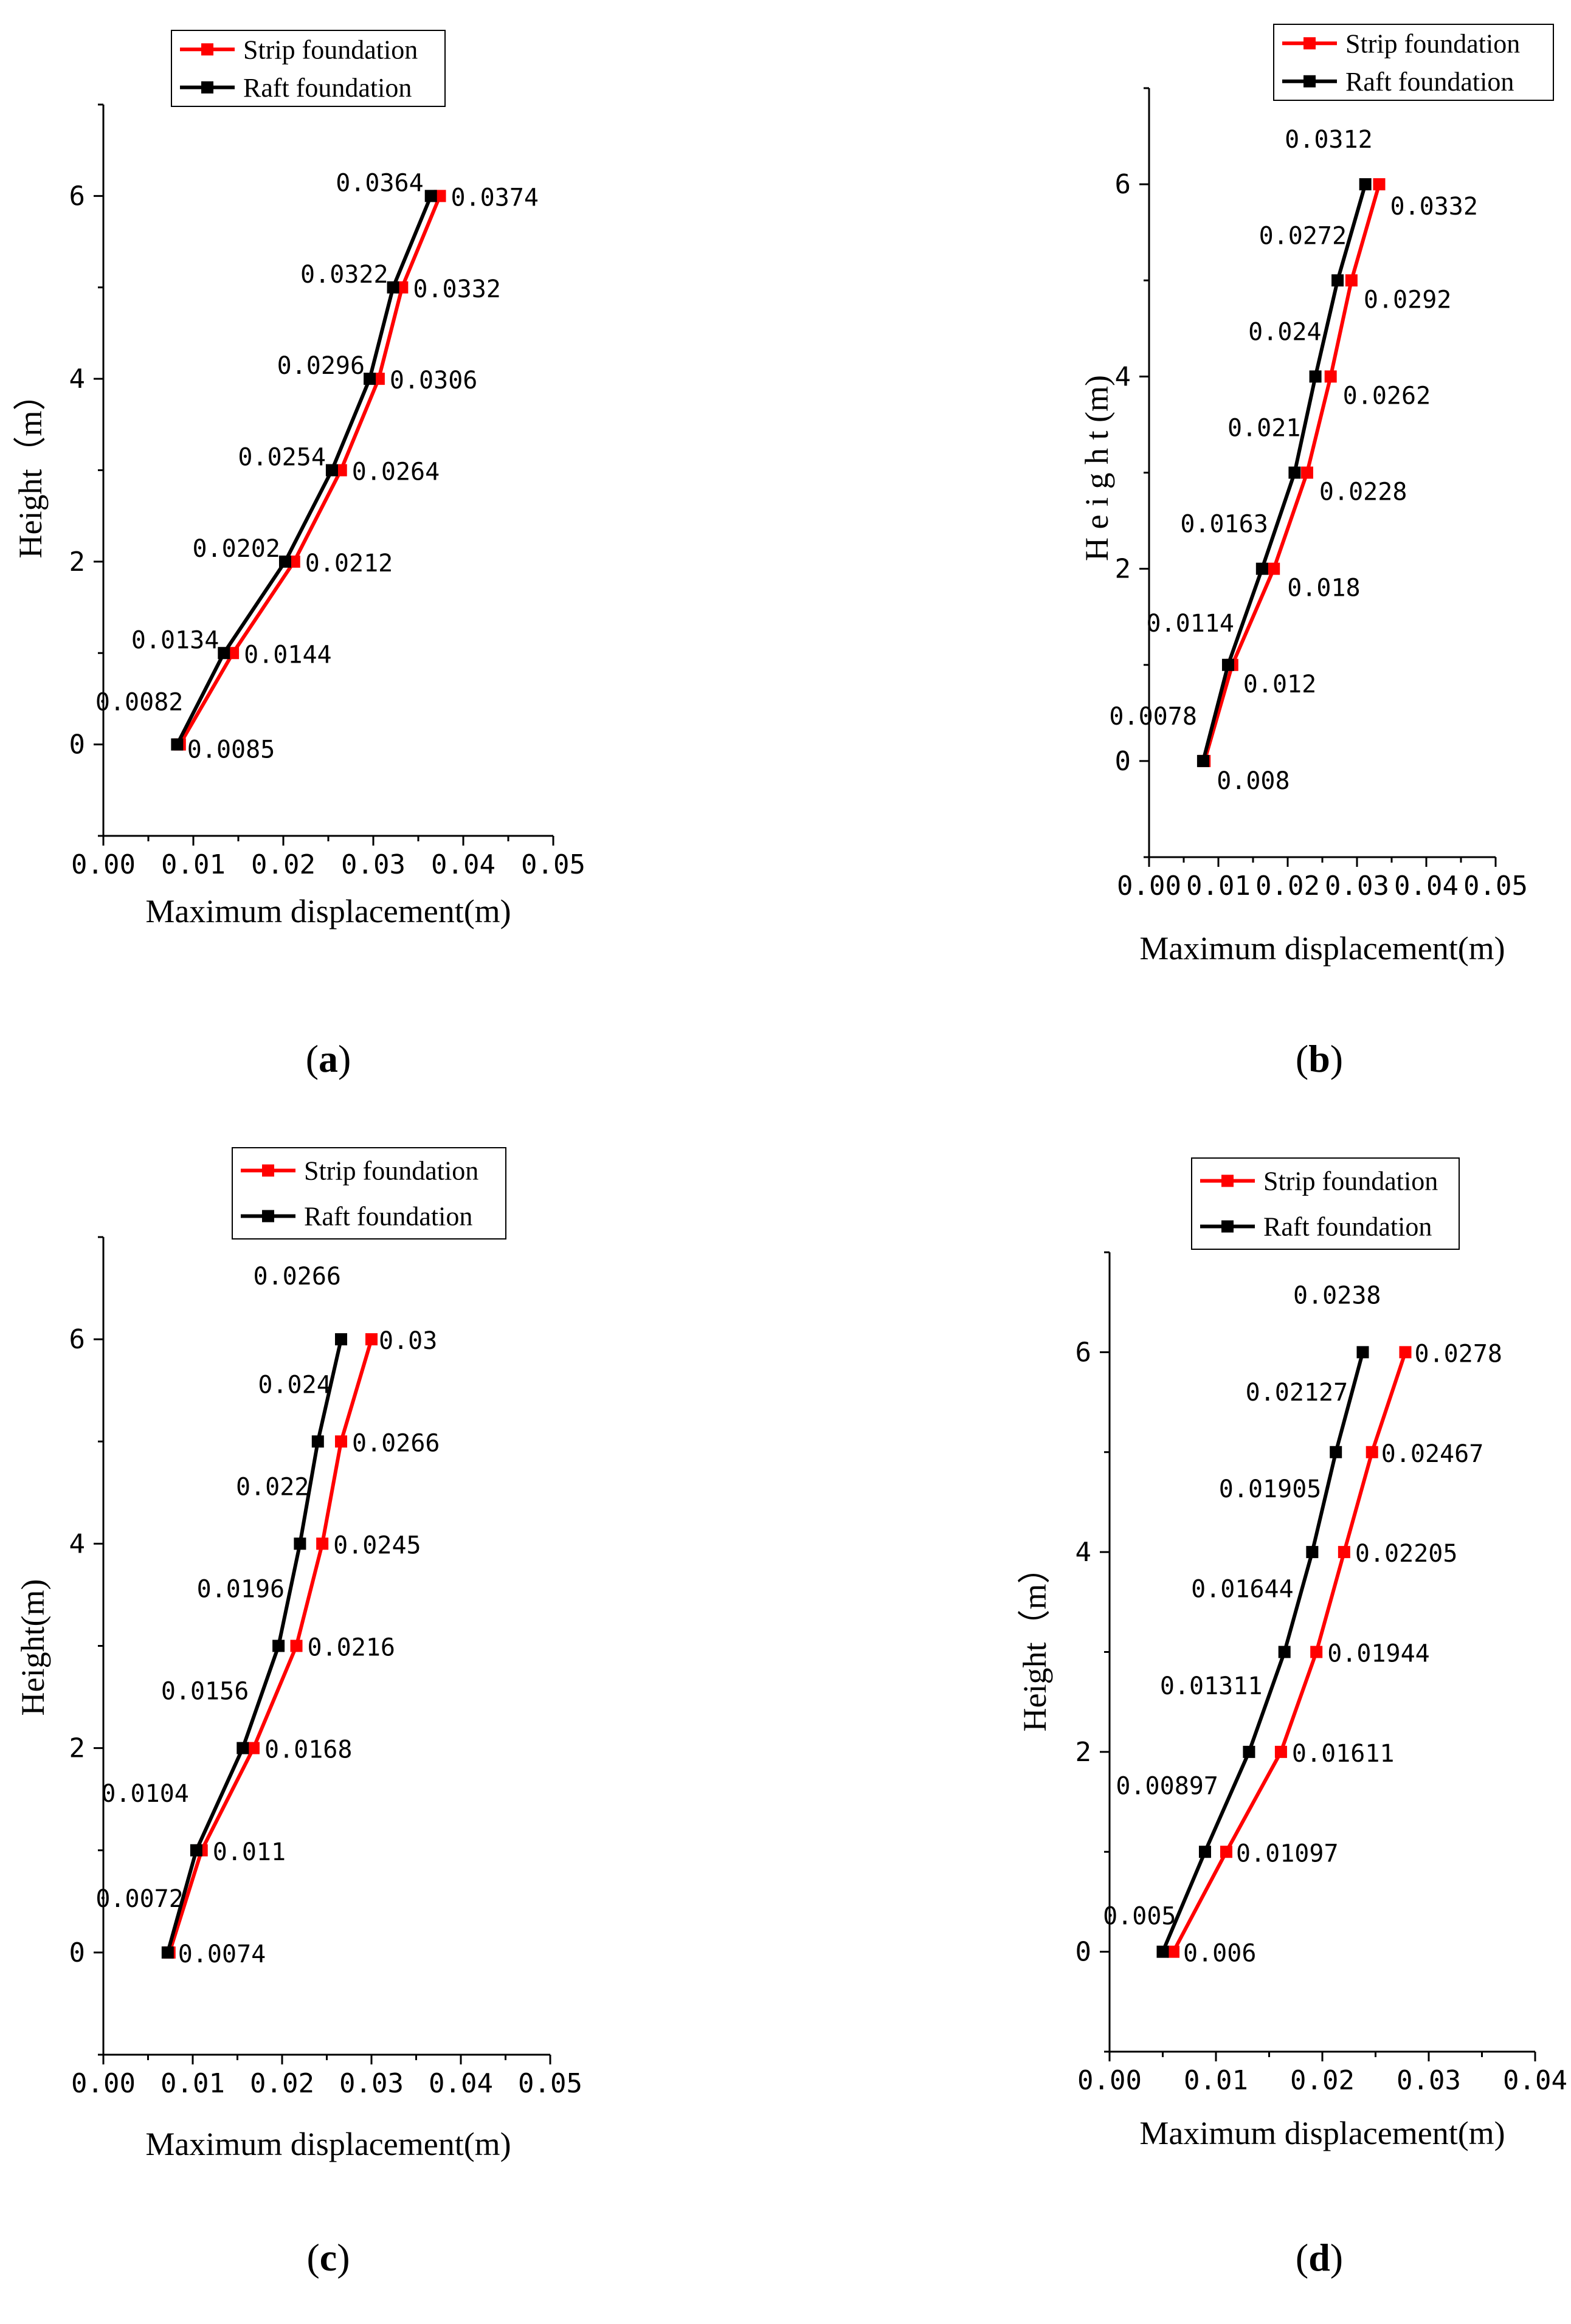 The width and height of the screenshot is (1571, 2324). I want to click on data-label: 0.0292, so click(1408, 300).